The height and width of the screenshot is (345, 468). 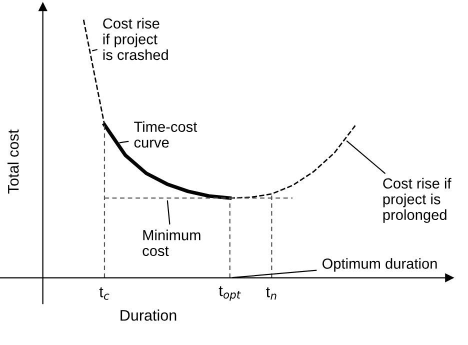 What do you see at coordinates (166, 134) in the screenshot?
I see `annotation: Time-cost curve` at bounding box center [166, 134].